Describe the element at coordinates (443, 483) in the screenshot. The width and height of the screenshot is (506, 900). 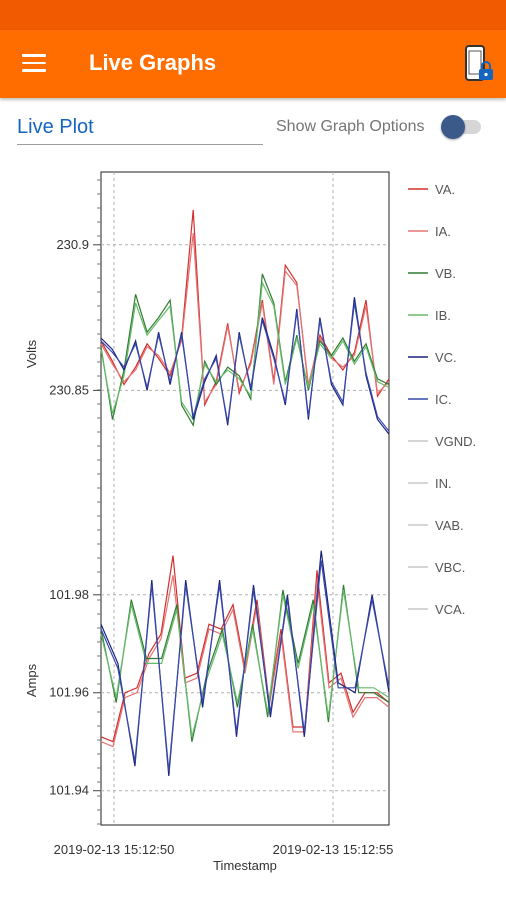
I see `legend-label: IN.` at that location.